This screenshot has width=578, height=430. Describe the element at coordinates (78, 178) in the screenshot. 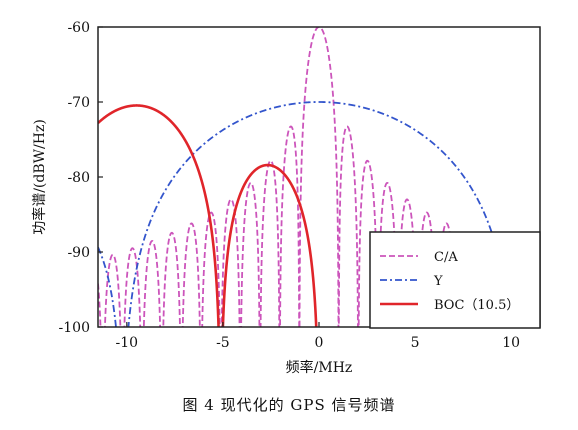

I see `y-tick-label: -80` at that location.